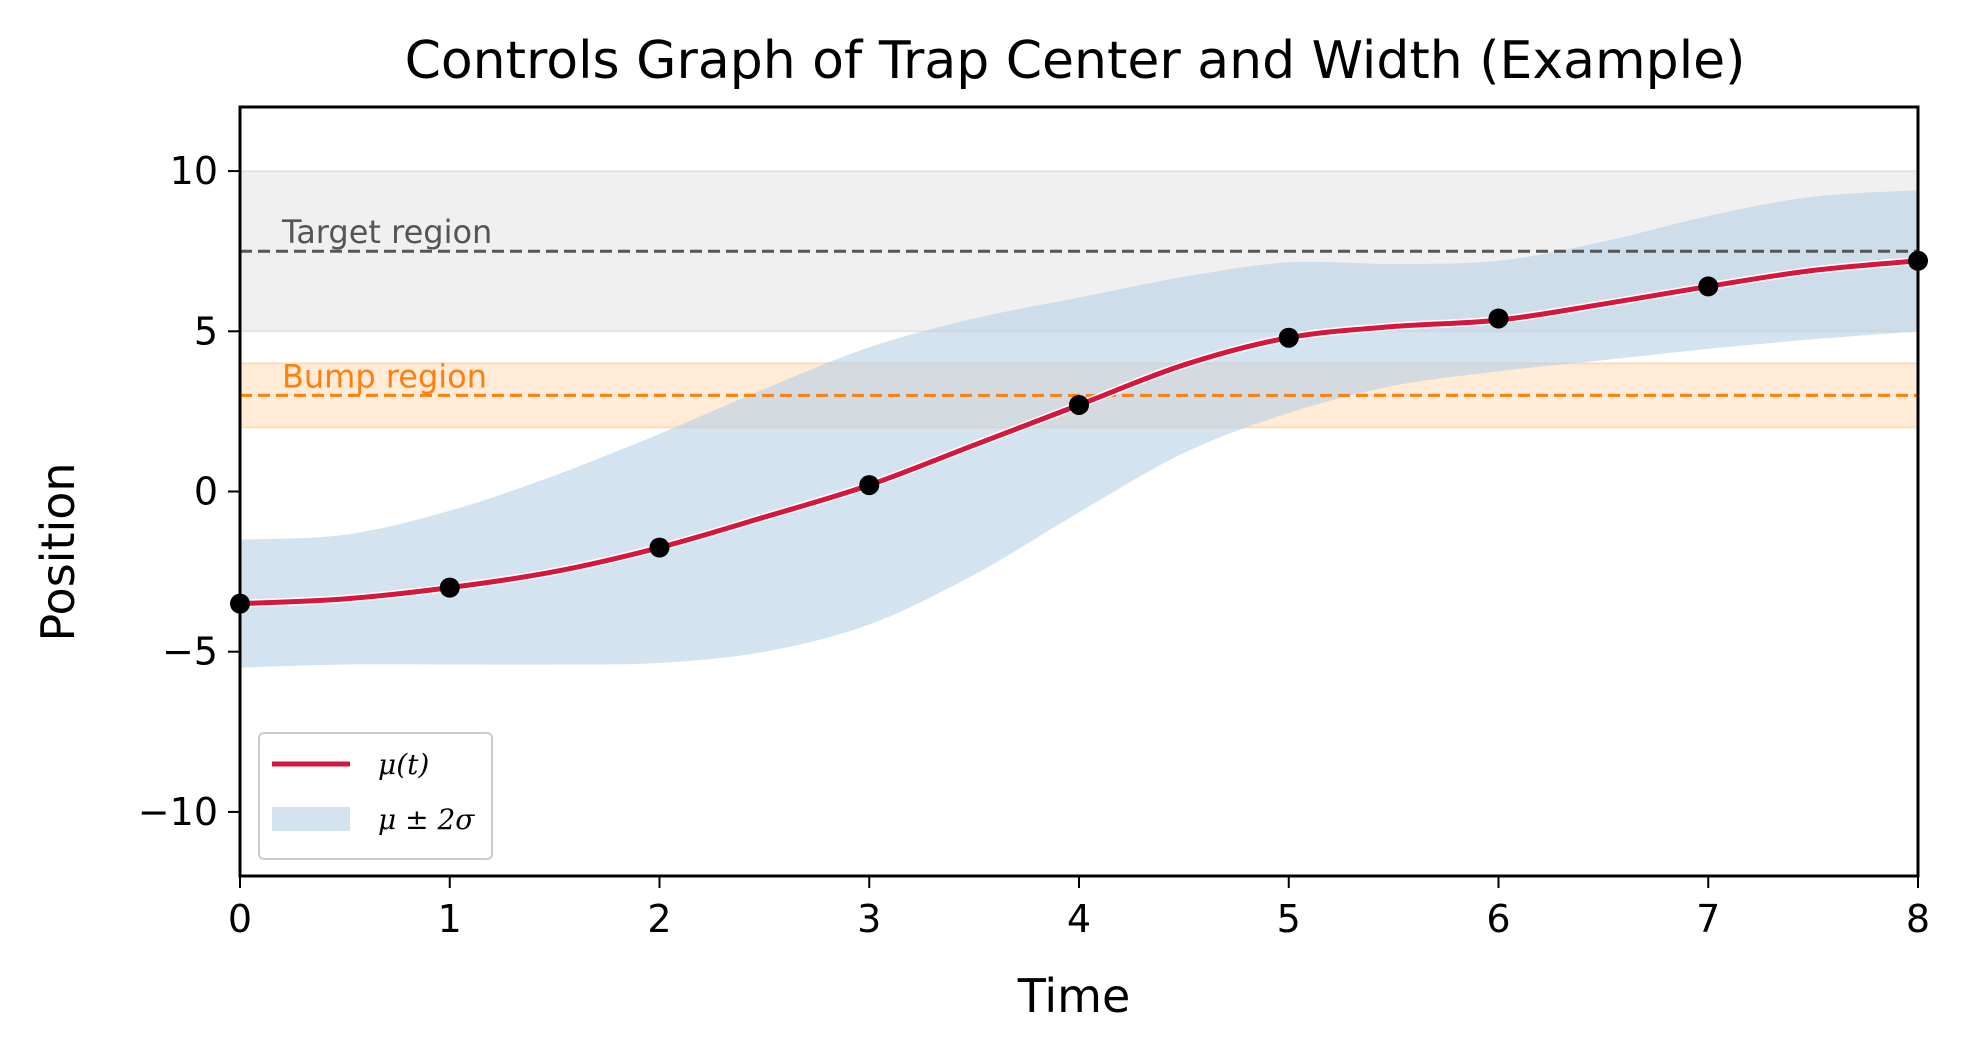  Describe the element at coordinates (426, 819) in the screenshot. I see `legend-entry-label: μ ± 2σ` at that location.